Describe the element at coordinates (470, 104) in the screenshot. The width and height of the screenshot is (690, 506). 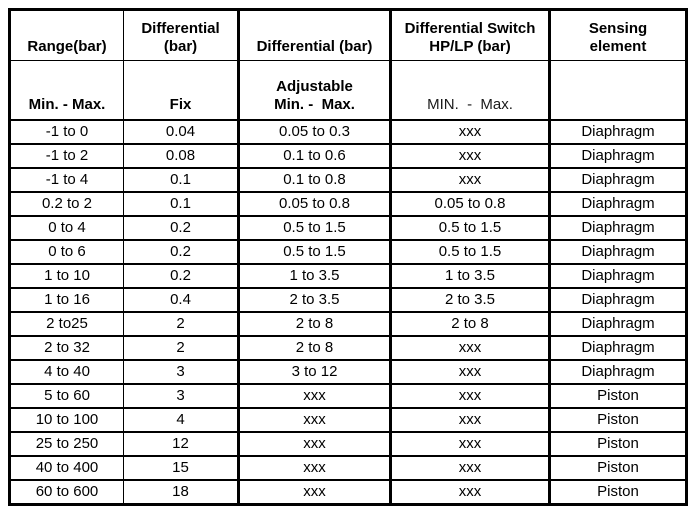
I see `subheader-switch-min-max-label: MIN. - Max.` at that location.